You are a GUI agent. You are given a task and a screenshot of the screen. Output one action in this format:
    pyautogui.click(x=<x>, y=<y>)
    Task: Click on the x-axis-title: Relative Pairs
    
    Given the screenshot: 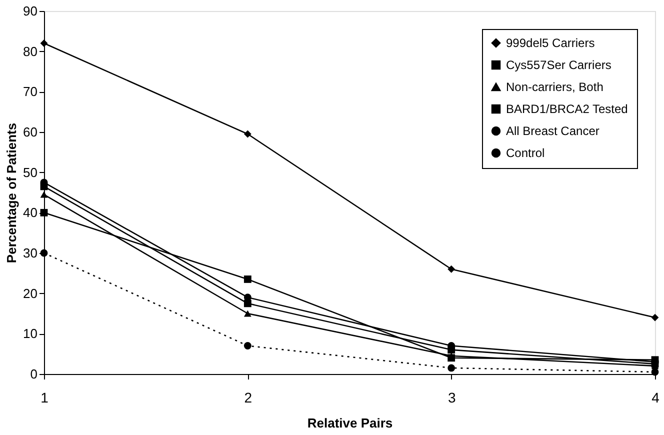 What is the action you would take?
    pyautogui.click(x=350, y=423)
    